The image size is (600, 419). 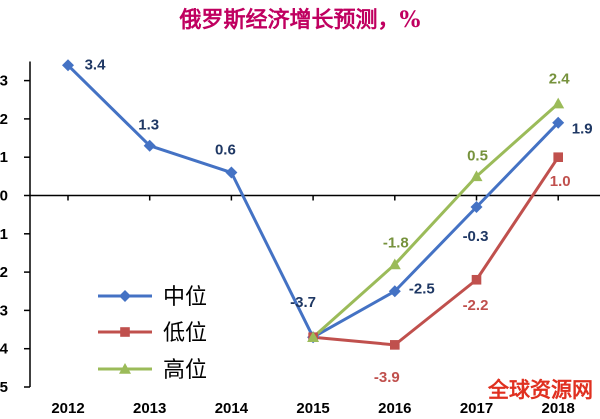 I want to click on y-tick-label: -5, so click(x=4, y=387).